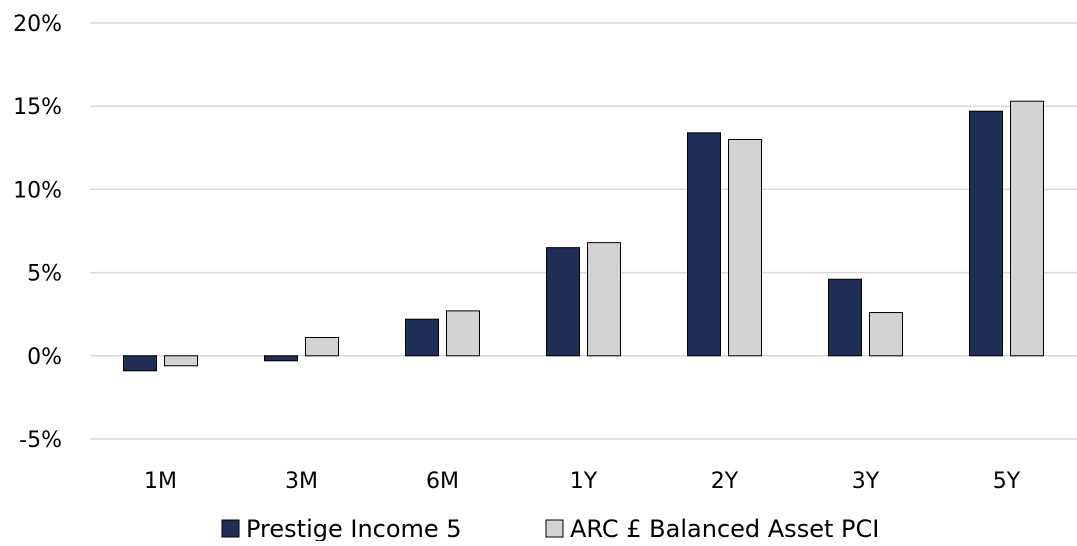 This screenshot has width=1077, height=546. What do you see at coordinates (40, 440) in the screenshot?
I see `y-tick-label: -5%` at bounding box center [40, 440].